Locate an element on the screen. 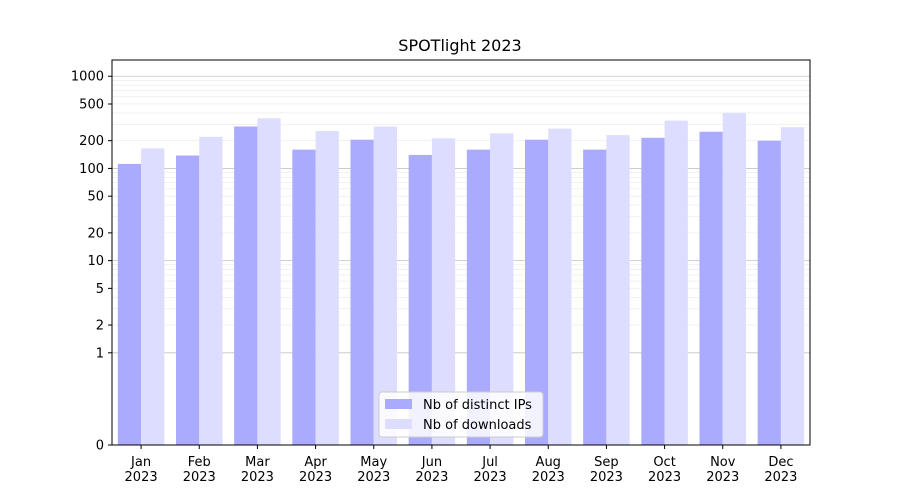 Image resolution: width=900 pixels, height=500 pixels. x-tick-label: Dec 2023 is located at coordinates (780, 470).